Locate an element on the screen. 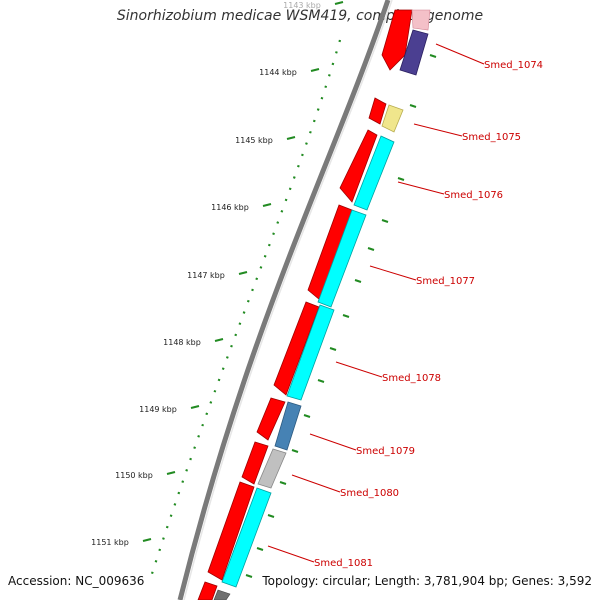 This screenshot has height=600, width=600. gene-smed-1076-cyan is located at coordinates (374, 173).